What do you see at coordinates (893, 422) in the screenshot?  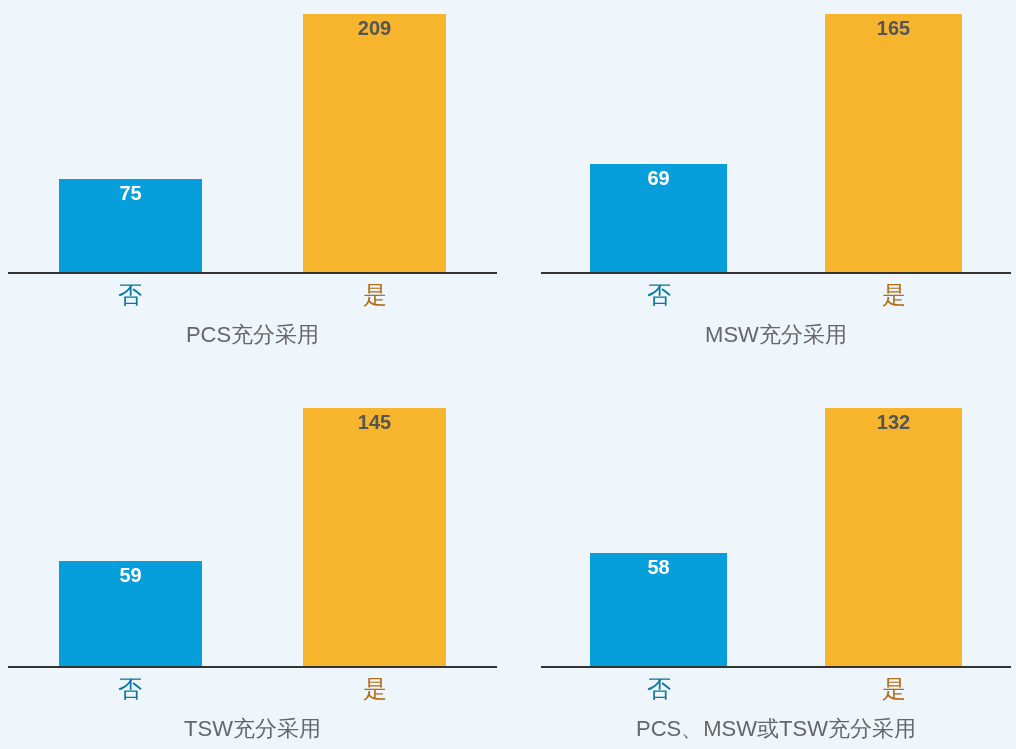 I see `data-label: 132` at bounding box center [893, 422].